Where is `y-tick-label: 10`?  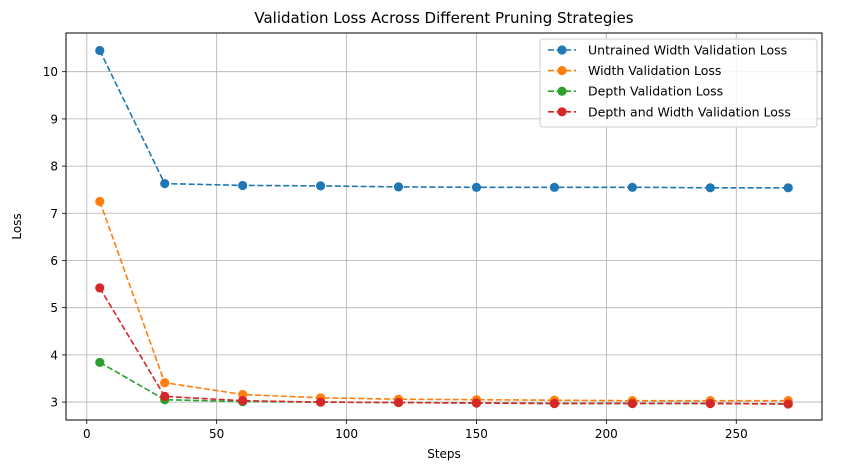
y-tick-label: 10 is located at coordinates (50, 72).